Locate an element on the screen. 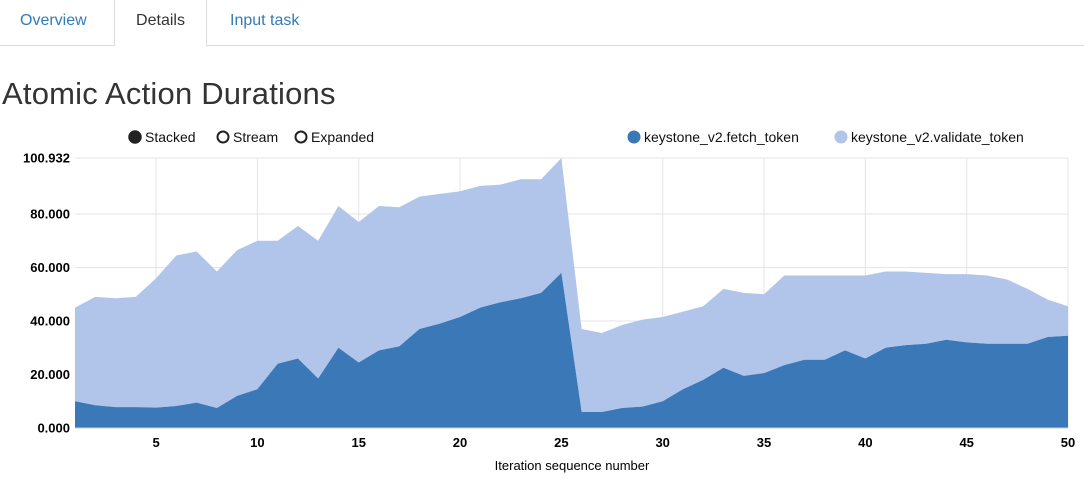 This screenshot has height=479, width=1084. control-stream: Stream is located at coordinates (247, 137).